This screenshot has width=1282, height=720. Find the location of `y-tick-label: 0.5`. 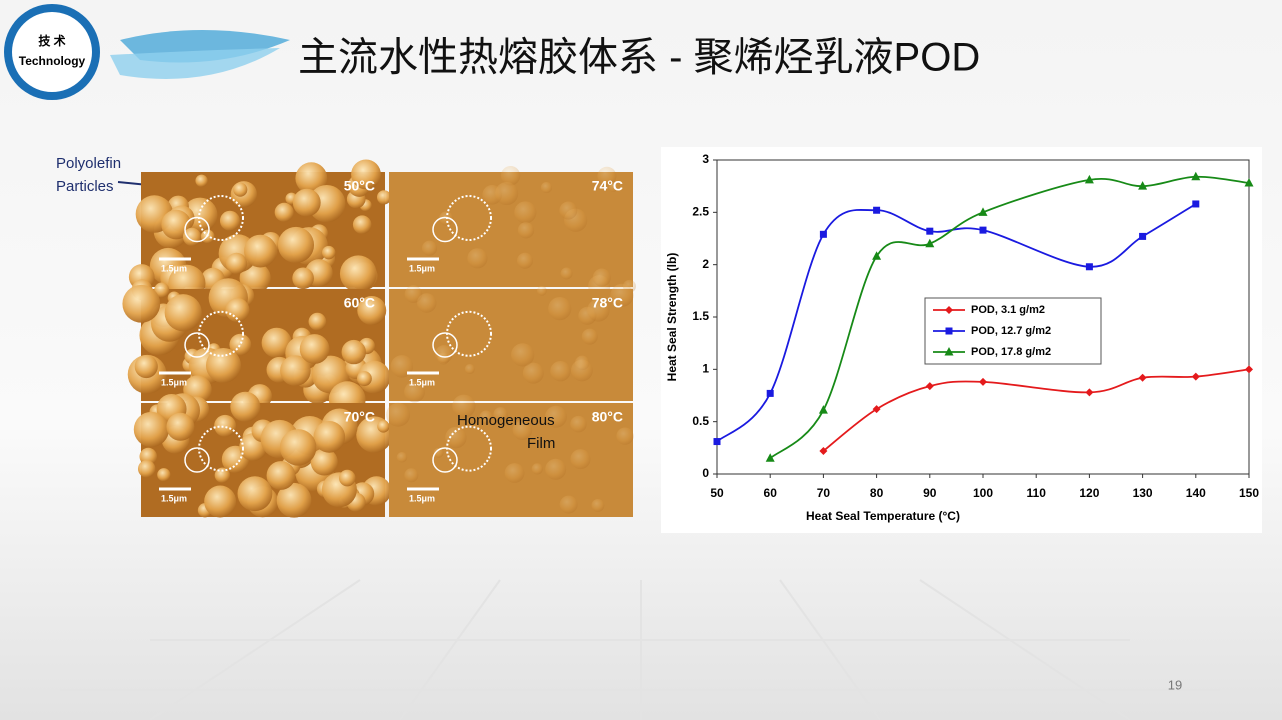

y-tick-label: 0.5 is located at coordinates (700, 421).